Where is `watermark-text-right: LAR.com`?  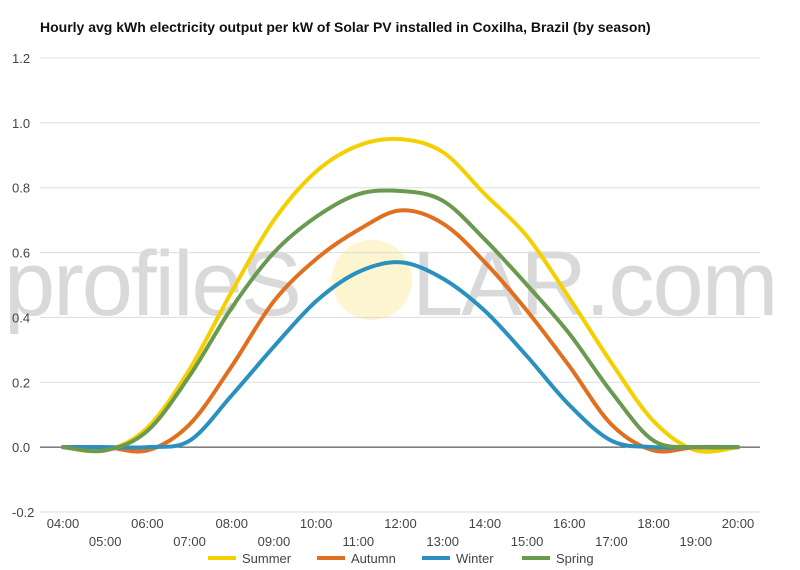 watermark-text-right: LAR.com is located at coordinates (594, 284).